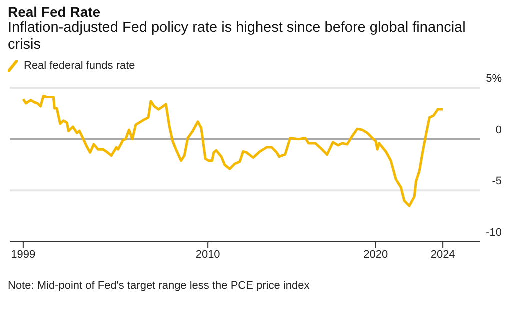  I want to click on y-tick-label: 0, so click(499, 130).